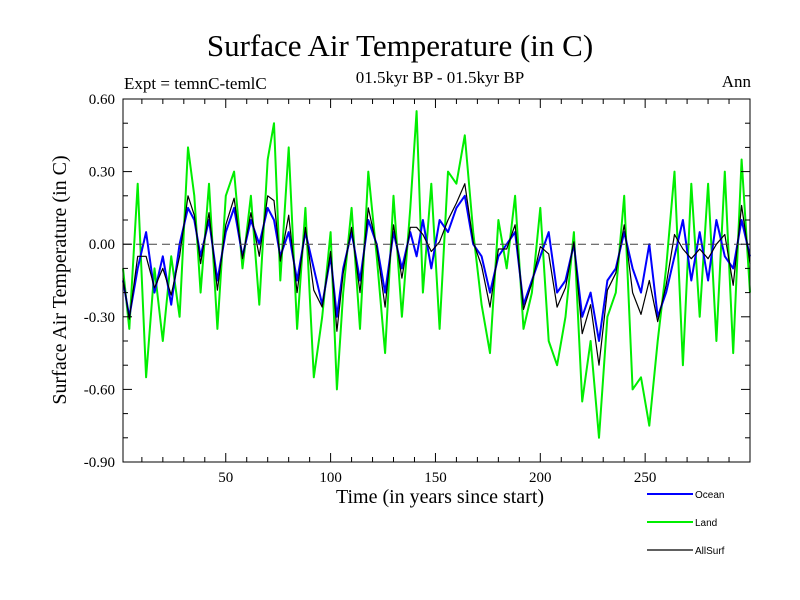 Image resolution: width=800 pixels, height=600 pixels. Describe the element at coordinates (102, 173) in the screenshot. I see `y-tick-label: 0.30` at that location.